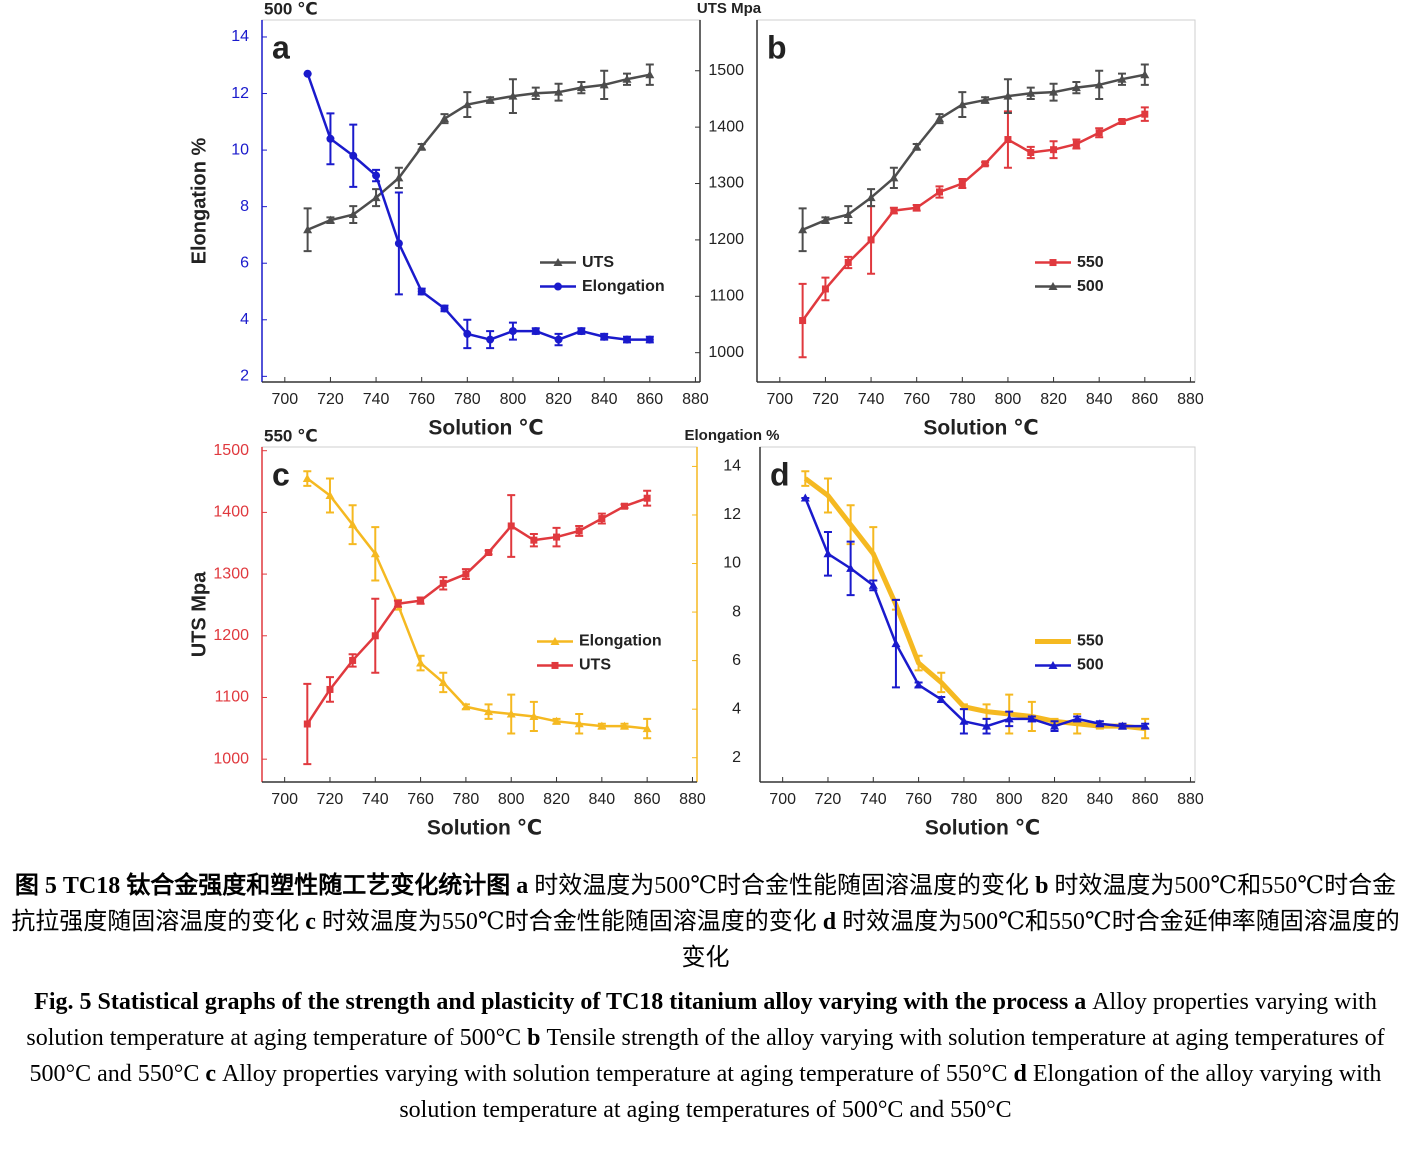 This screenshot has width=1411, height=1168. What do you see at coordinates (732, 563) in the screenshot?
I see `y2-tick-label: 10` at bounding box center [732, 563].